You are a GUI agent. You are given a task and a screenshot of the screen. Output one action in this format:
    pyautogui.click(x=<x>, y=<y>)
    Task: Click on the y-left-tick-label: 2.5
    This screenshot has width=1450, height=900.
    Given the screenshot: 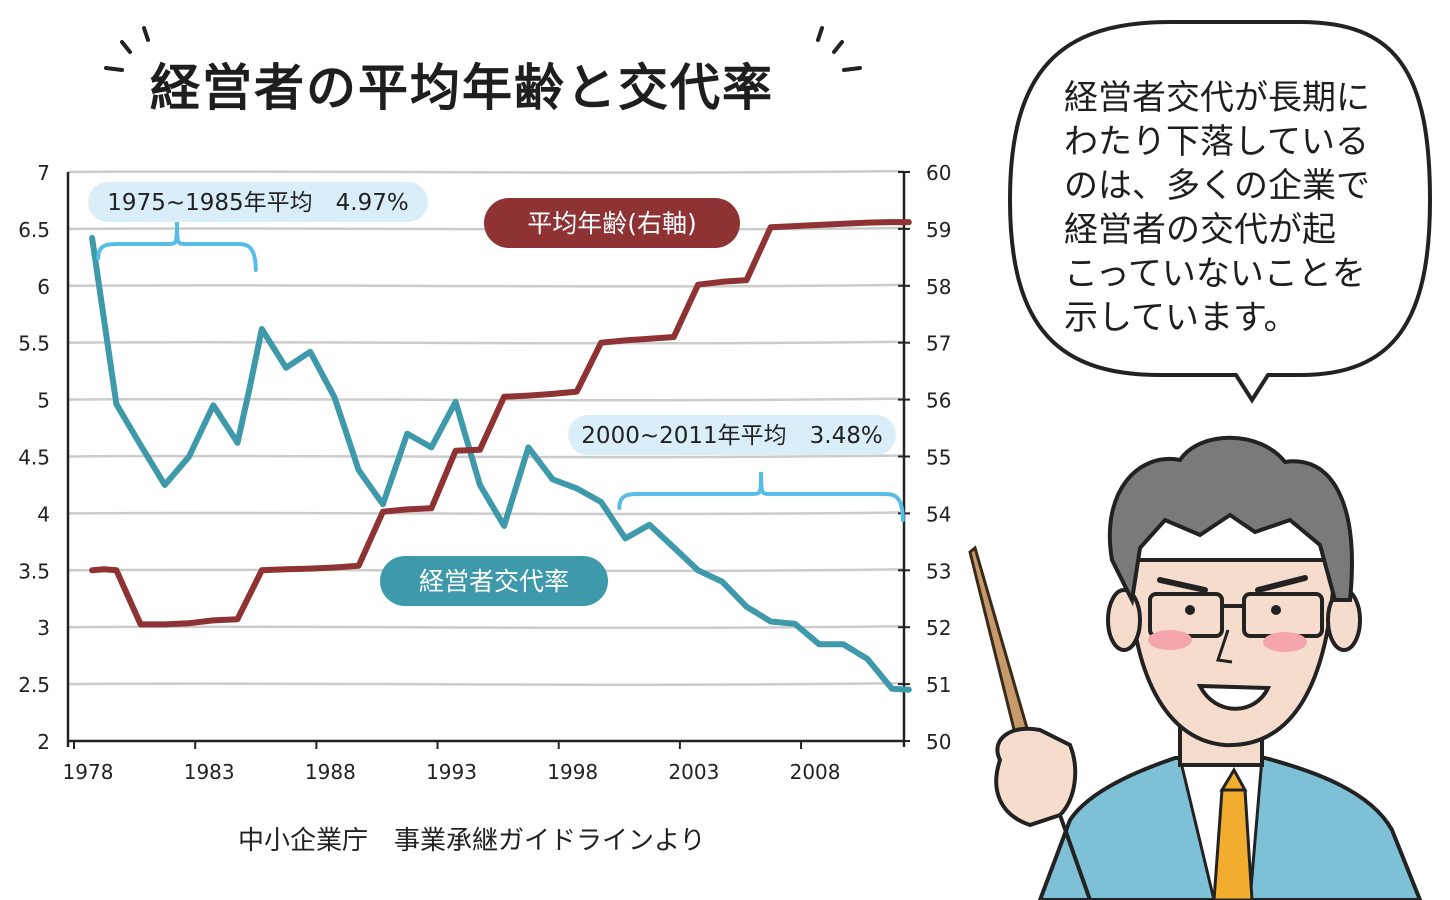 What is the action you would take?
    pyautogui.click(x=34, y=685)
    